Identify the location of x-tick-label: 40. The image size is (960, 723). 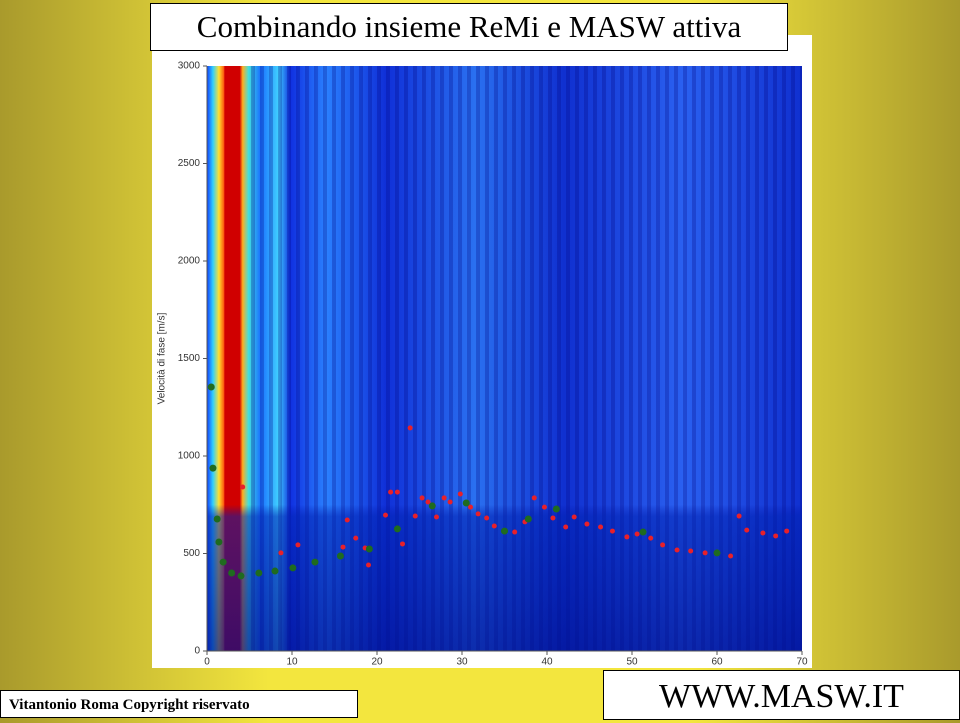
(547, 662).